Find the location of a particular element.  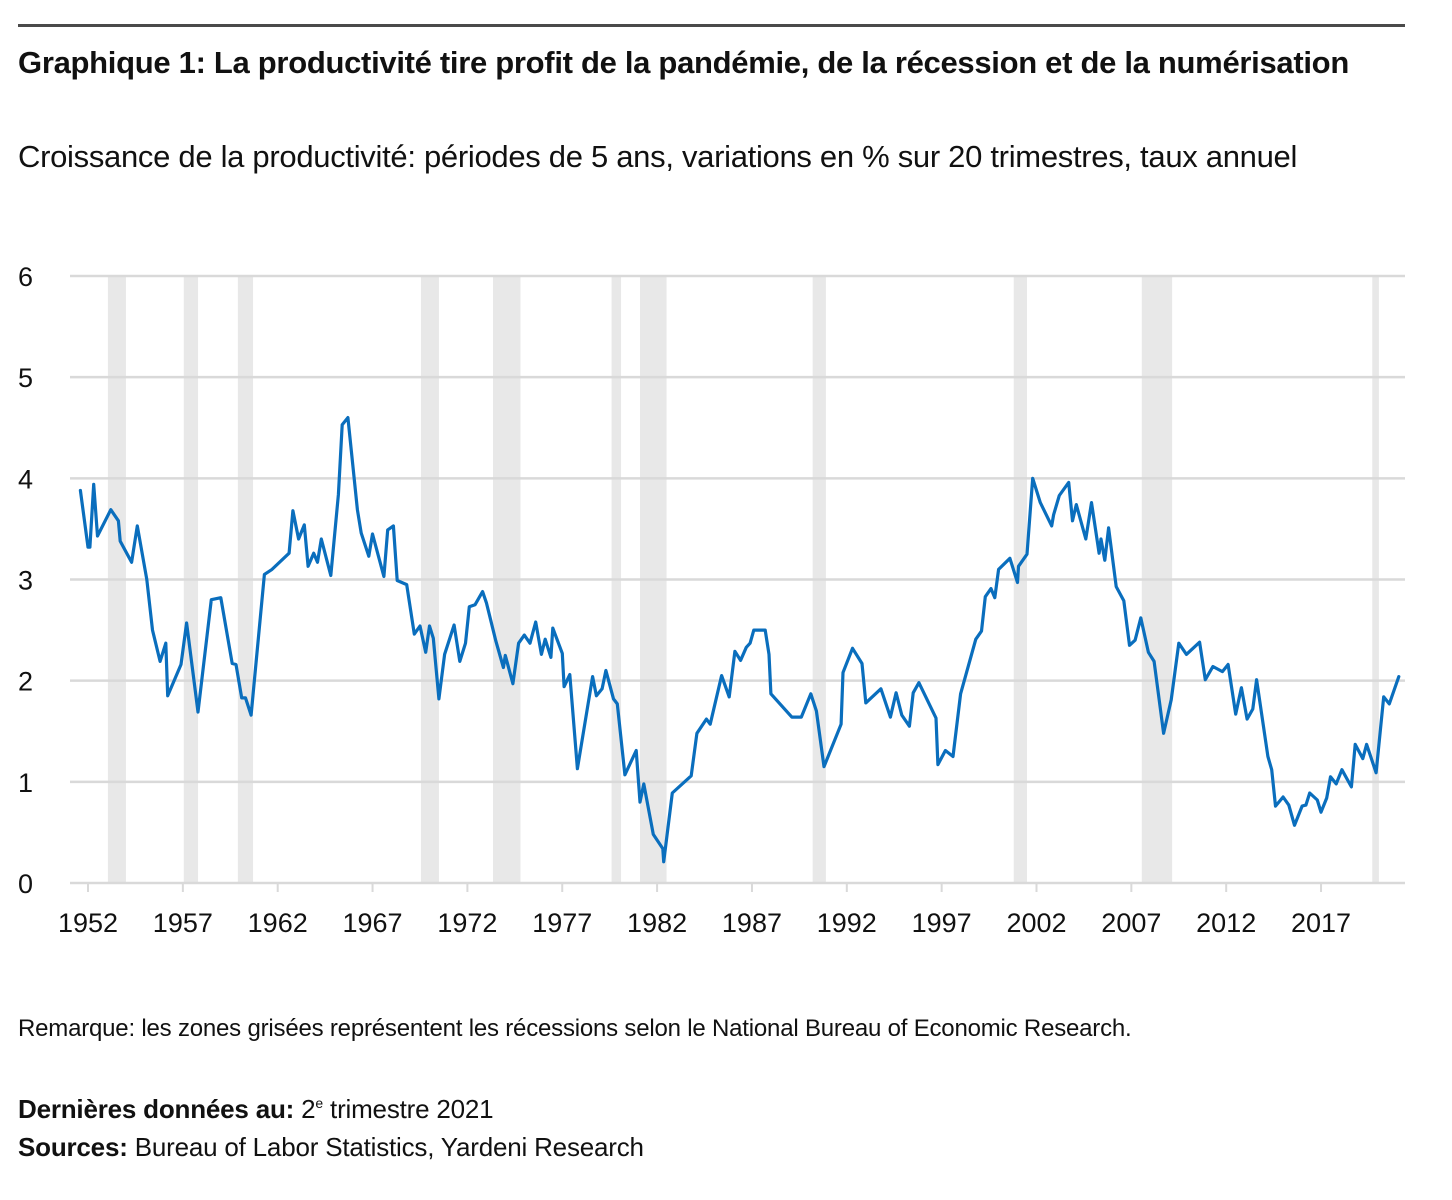

latest-data-period: trimestre 2021 is located at coordinates (408, 1109).